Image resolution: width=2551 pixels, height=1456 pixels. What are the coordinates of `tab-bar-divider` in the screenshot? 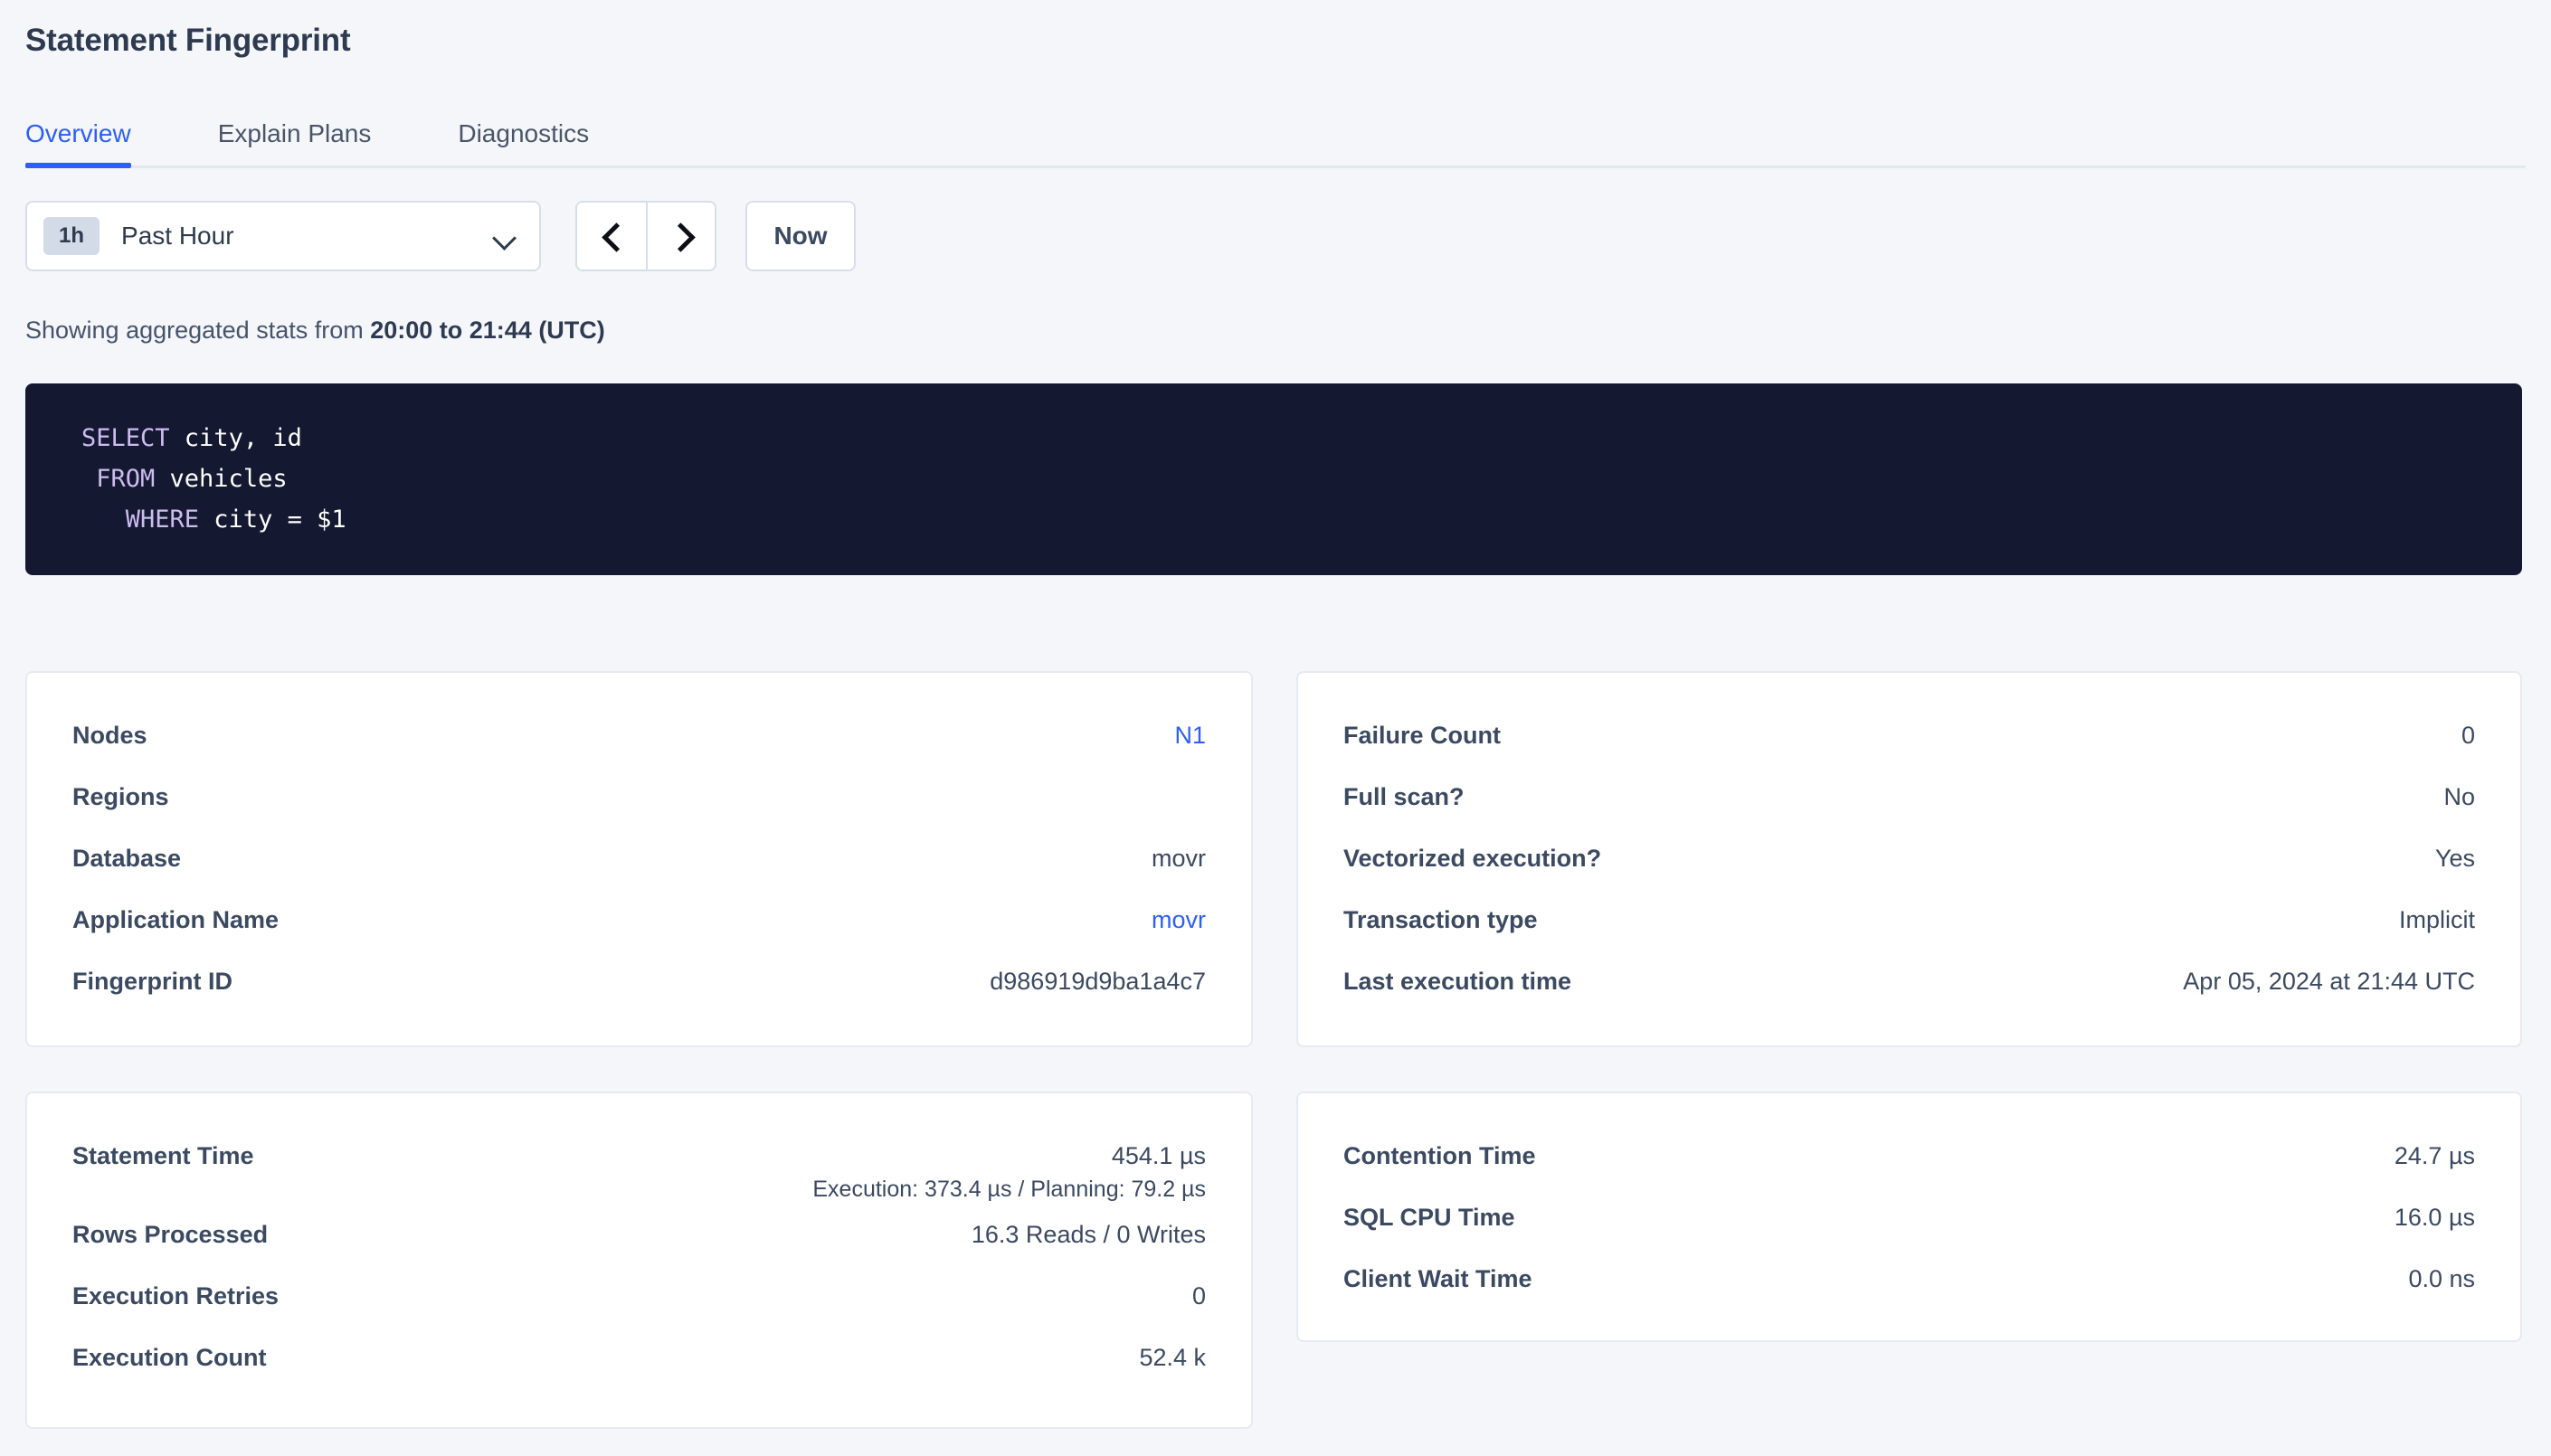 It's located at (1275, 166).